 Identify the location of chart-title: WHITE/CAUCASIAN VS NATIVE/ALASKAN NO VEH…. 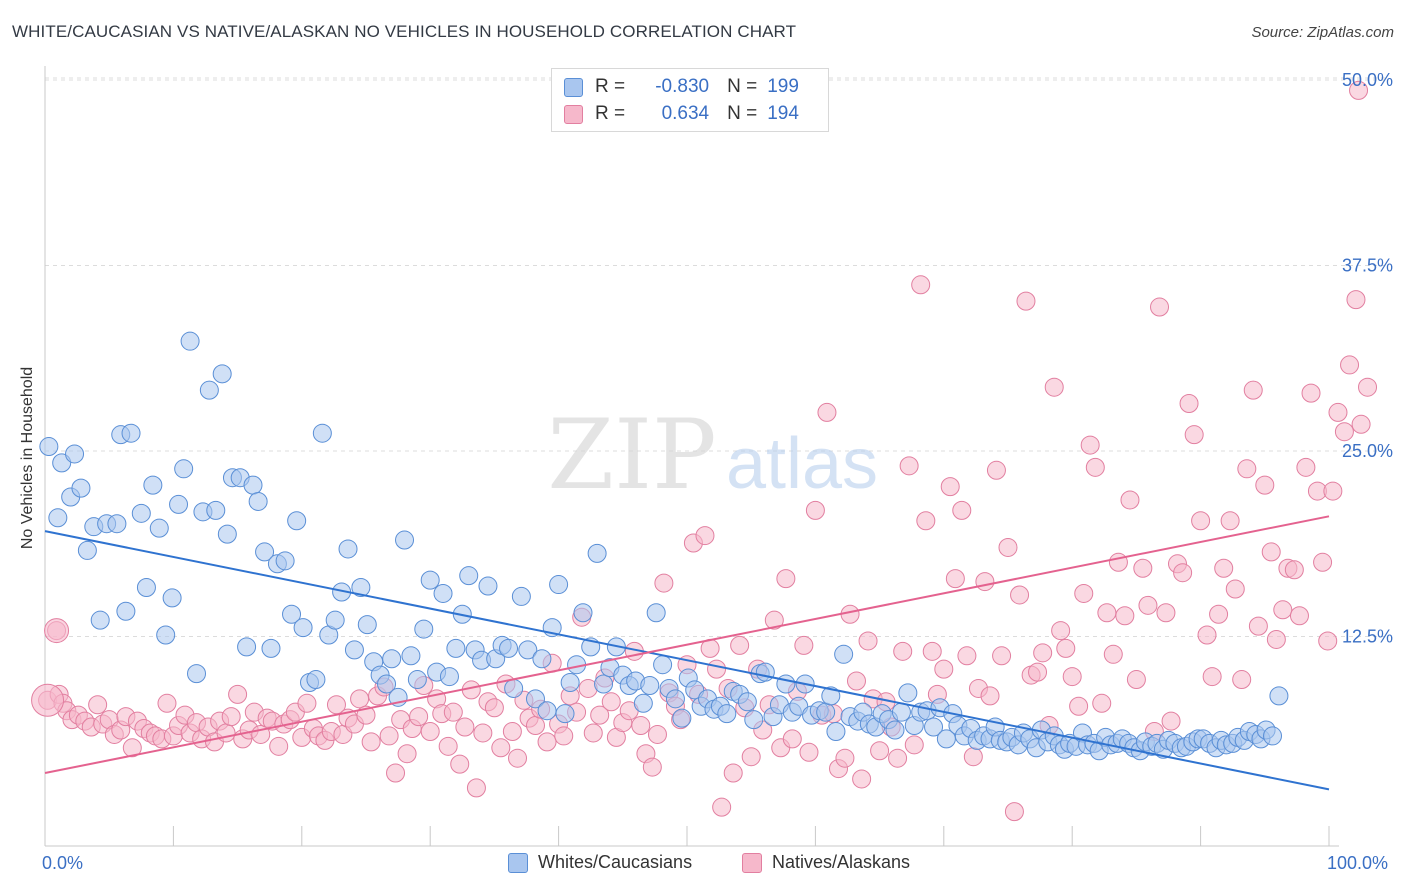
(404, 31).